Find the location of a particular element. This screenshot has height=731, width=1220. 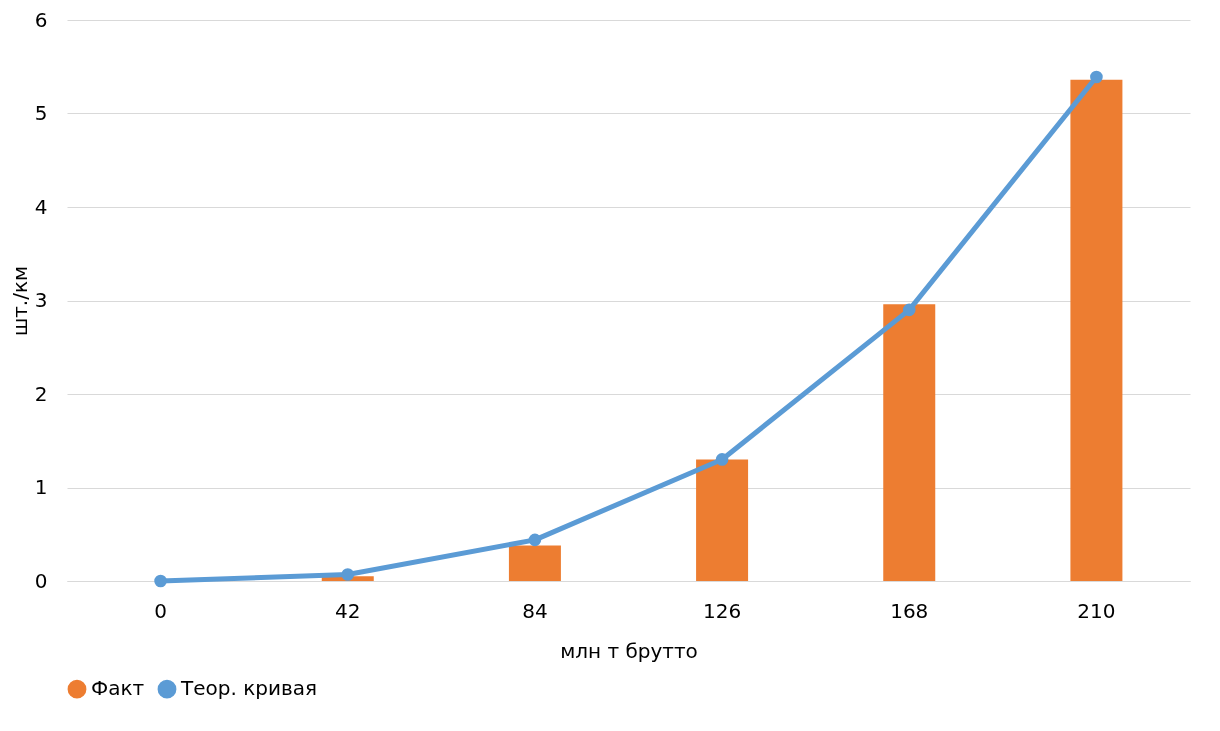

y-axis-title: шт./км is located at coordinates (19, 301).